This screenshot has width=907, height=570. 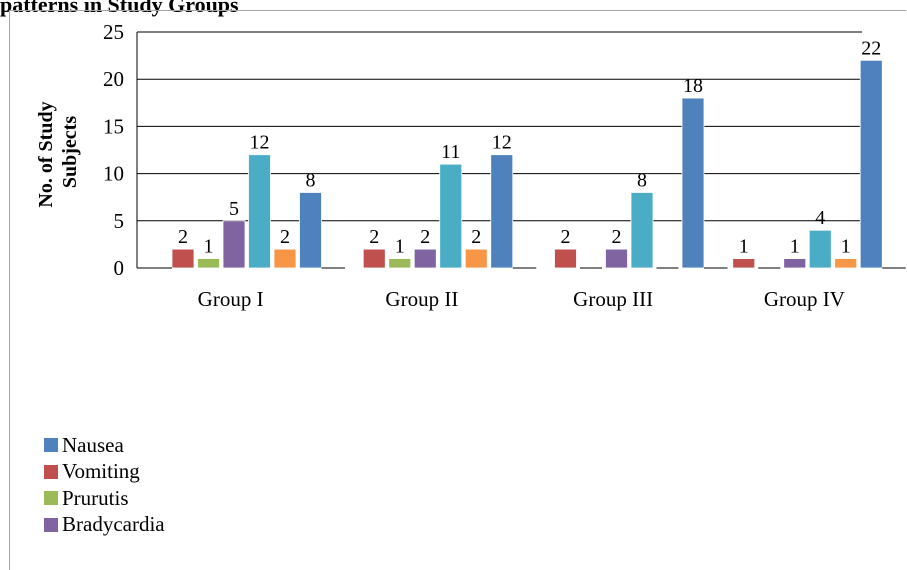 What do you see at coordinates (119, 268) in the screenshot?
I see `y-tick-label: 0` at bounding box center [119, 268].